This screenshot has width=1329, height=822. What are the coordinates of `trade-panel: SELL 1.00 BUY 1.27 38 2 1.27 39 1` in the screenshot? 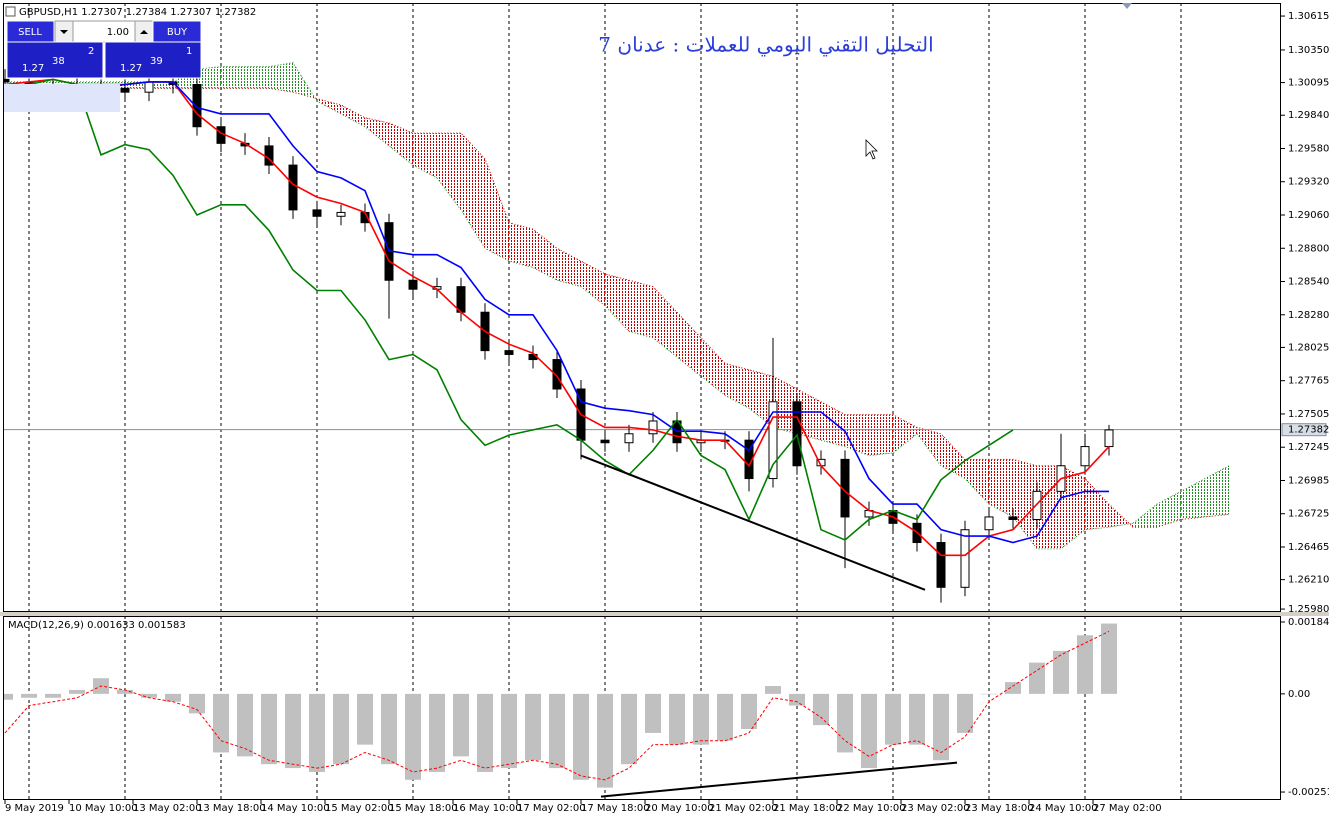 It's located at (104, 49).